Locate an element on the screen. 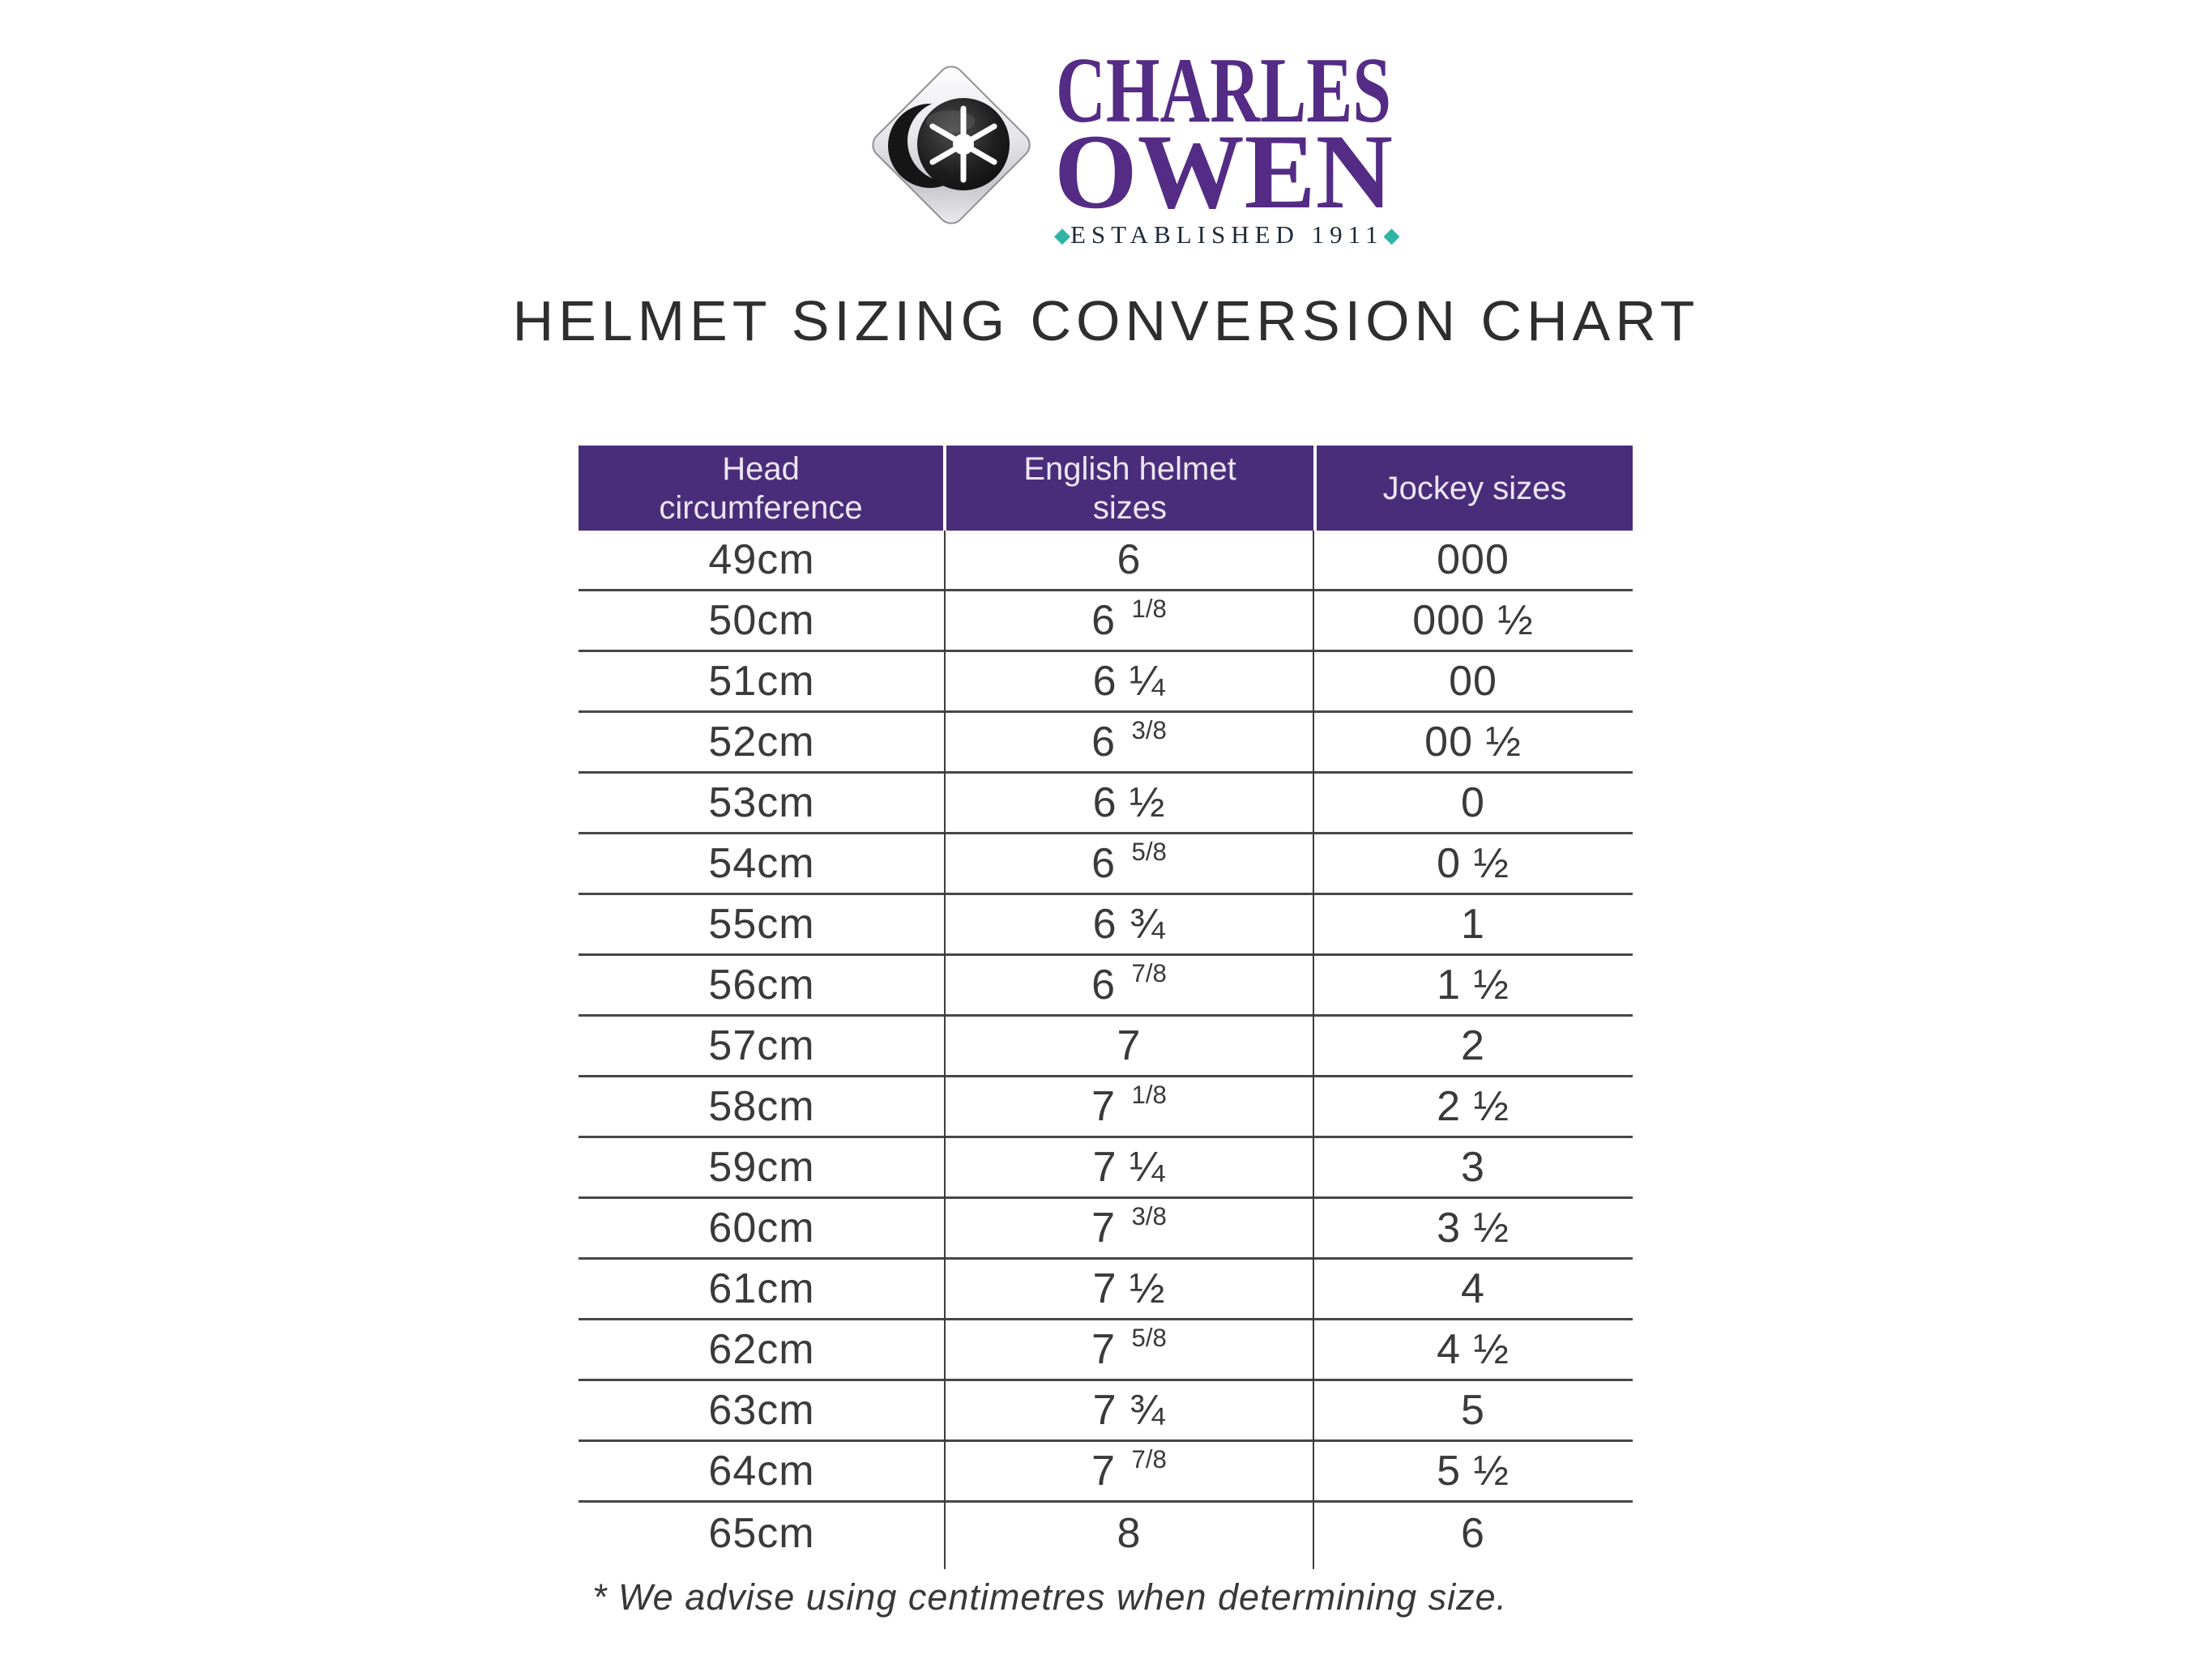  table-row: 55cm 6 ¾ 1 is located at coordinates (1106, 925).